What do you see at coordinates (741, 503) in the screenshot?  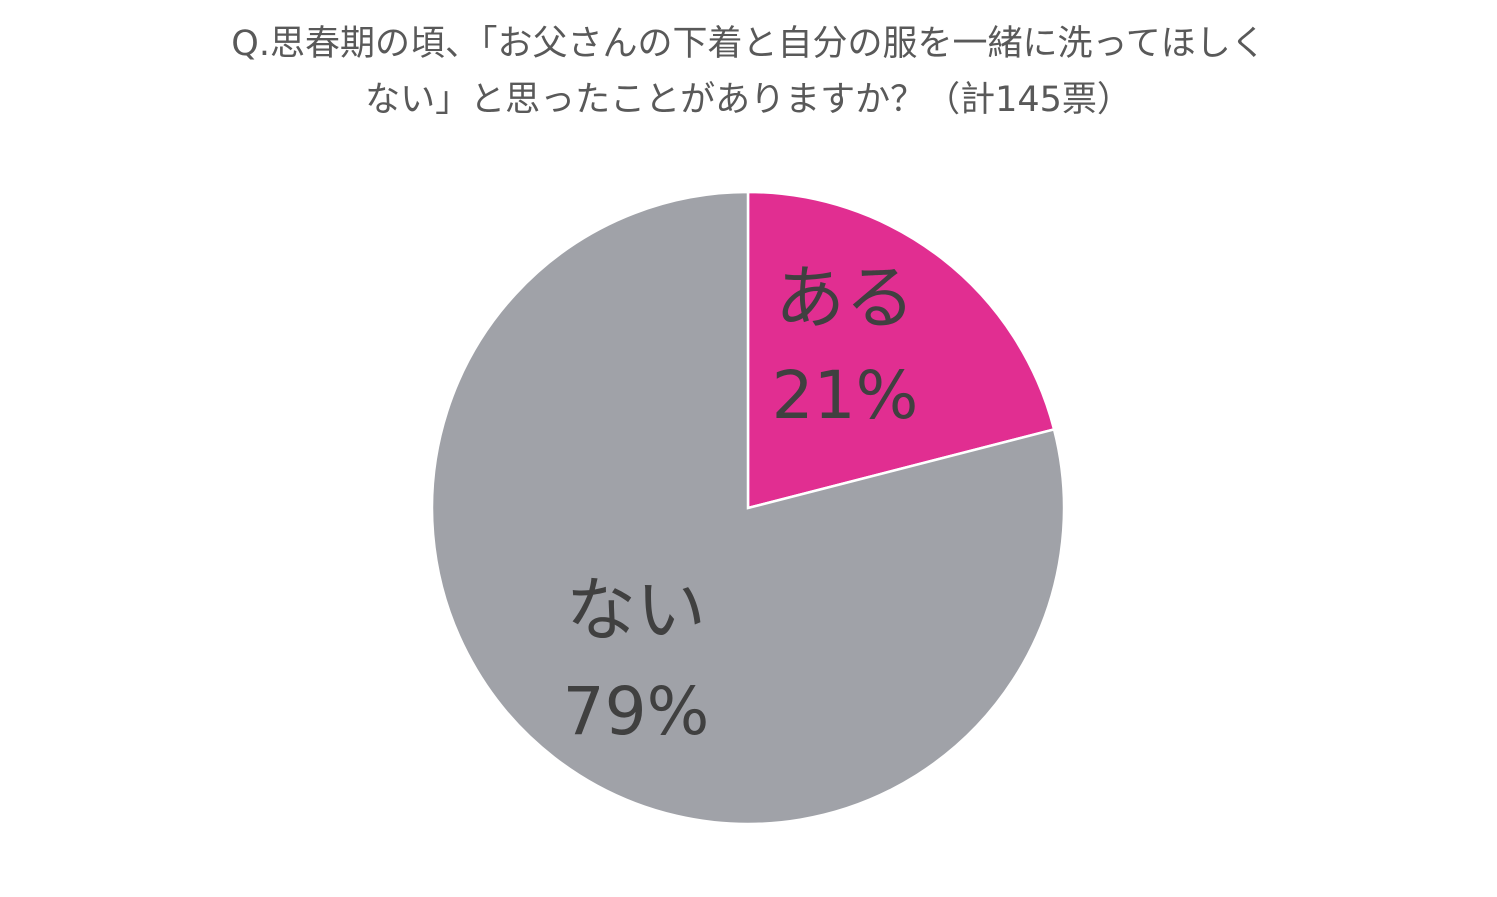 I see `pie-labels: ある 21% ない 79%` at bounding box center [741, 503].